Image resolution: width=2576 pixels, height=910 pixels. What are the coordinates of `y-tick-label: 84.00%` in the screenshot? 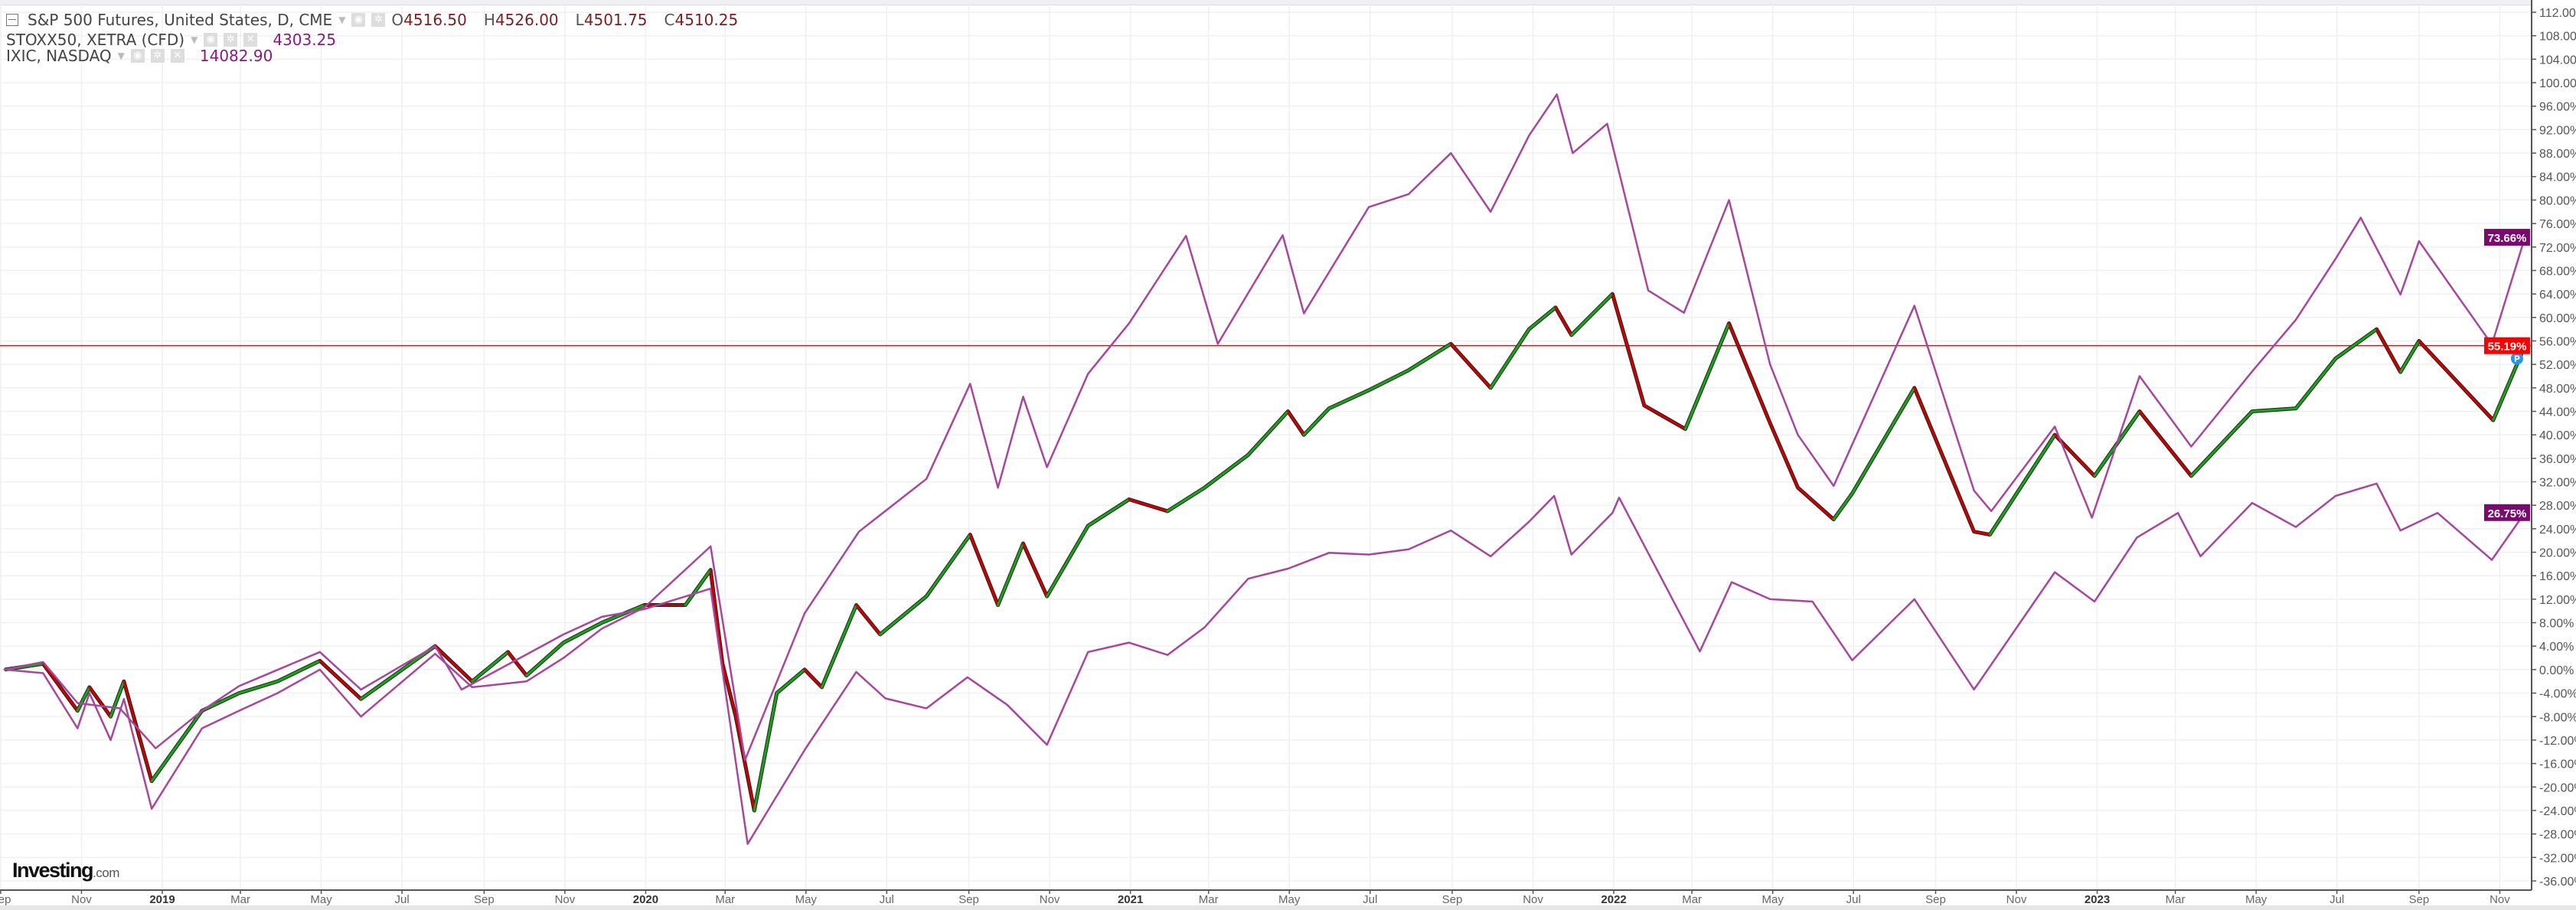 It's located at (2557, 177).